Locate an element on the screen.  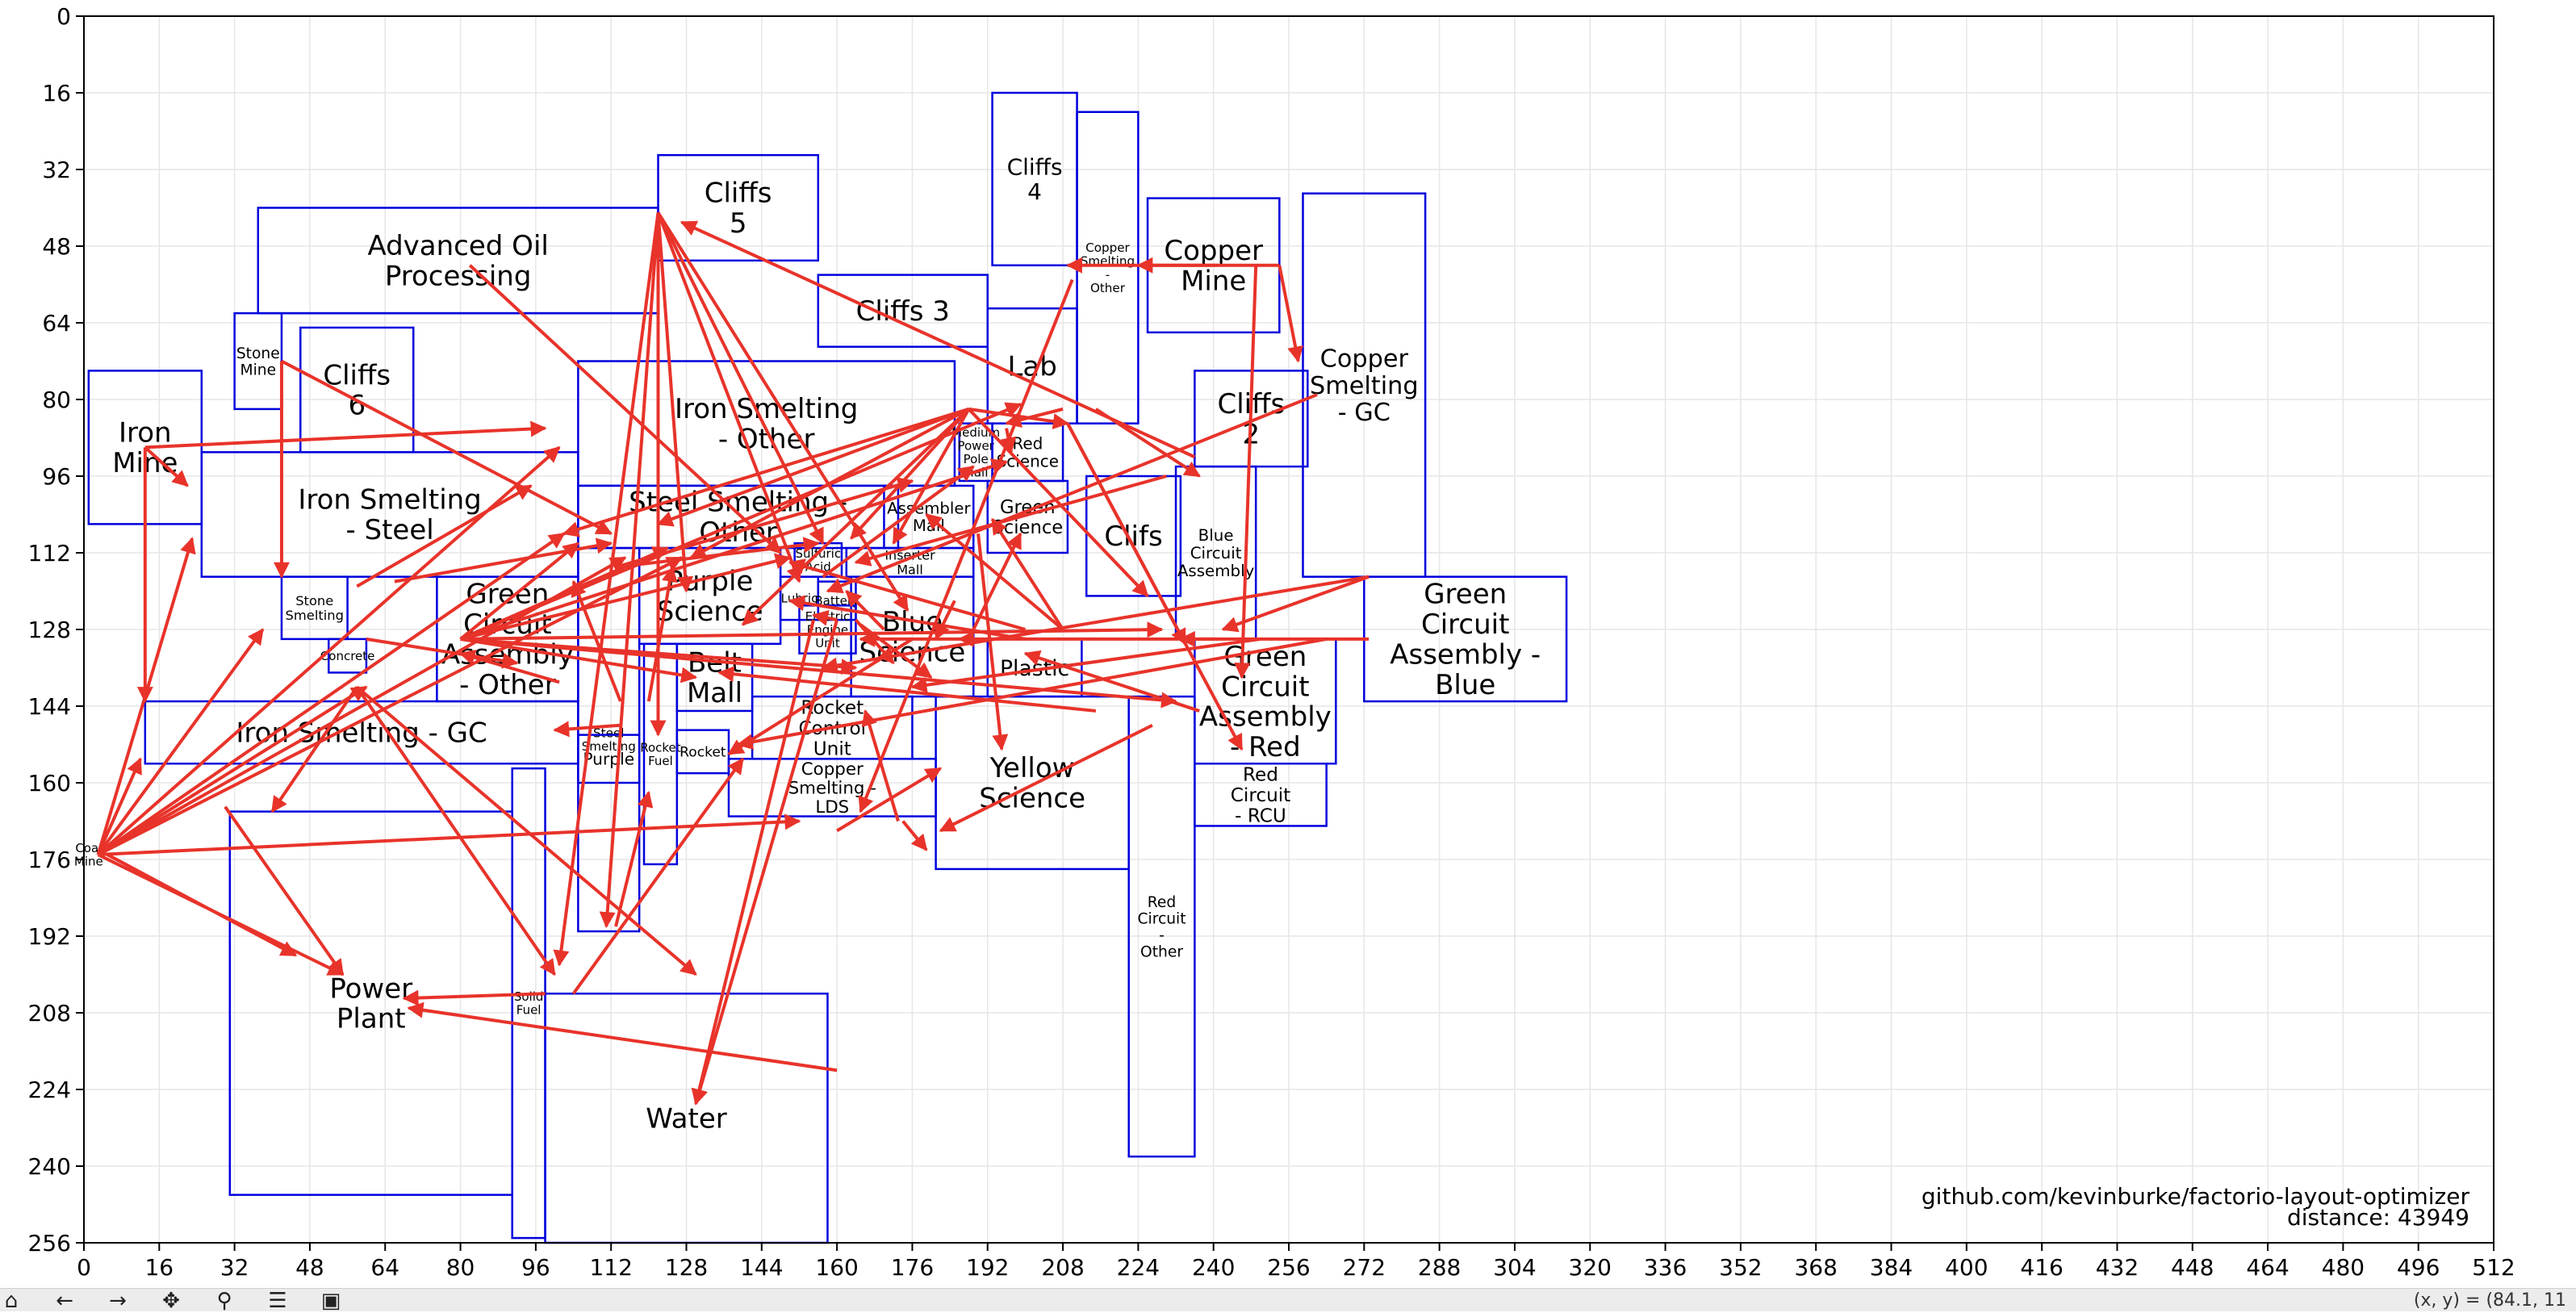
x-tick-label: 64 is located at coordinates (384, 1267).